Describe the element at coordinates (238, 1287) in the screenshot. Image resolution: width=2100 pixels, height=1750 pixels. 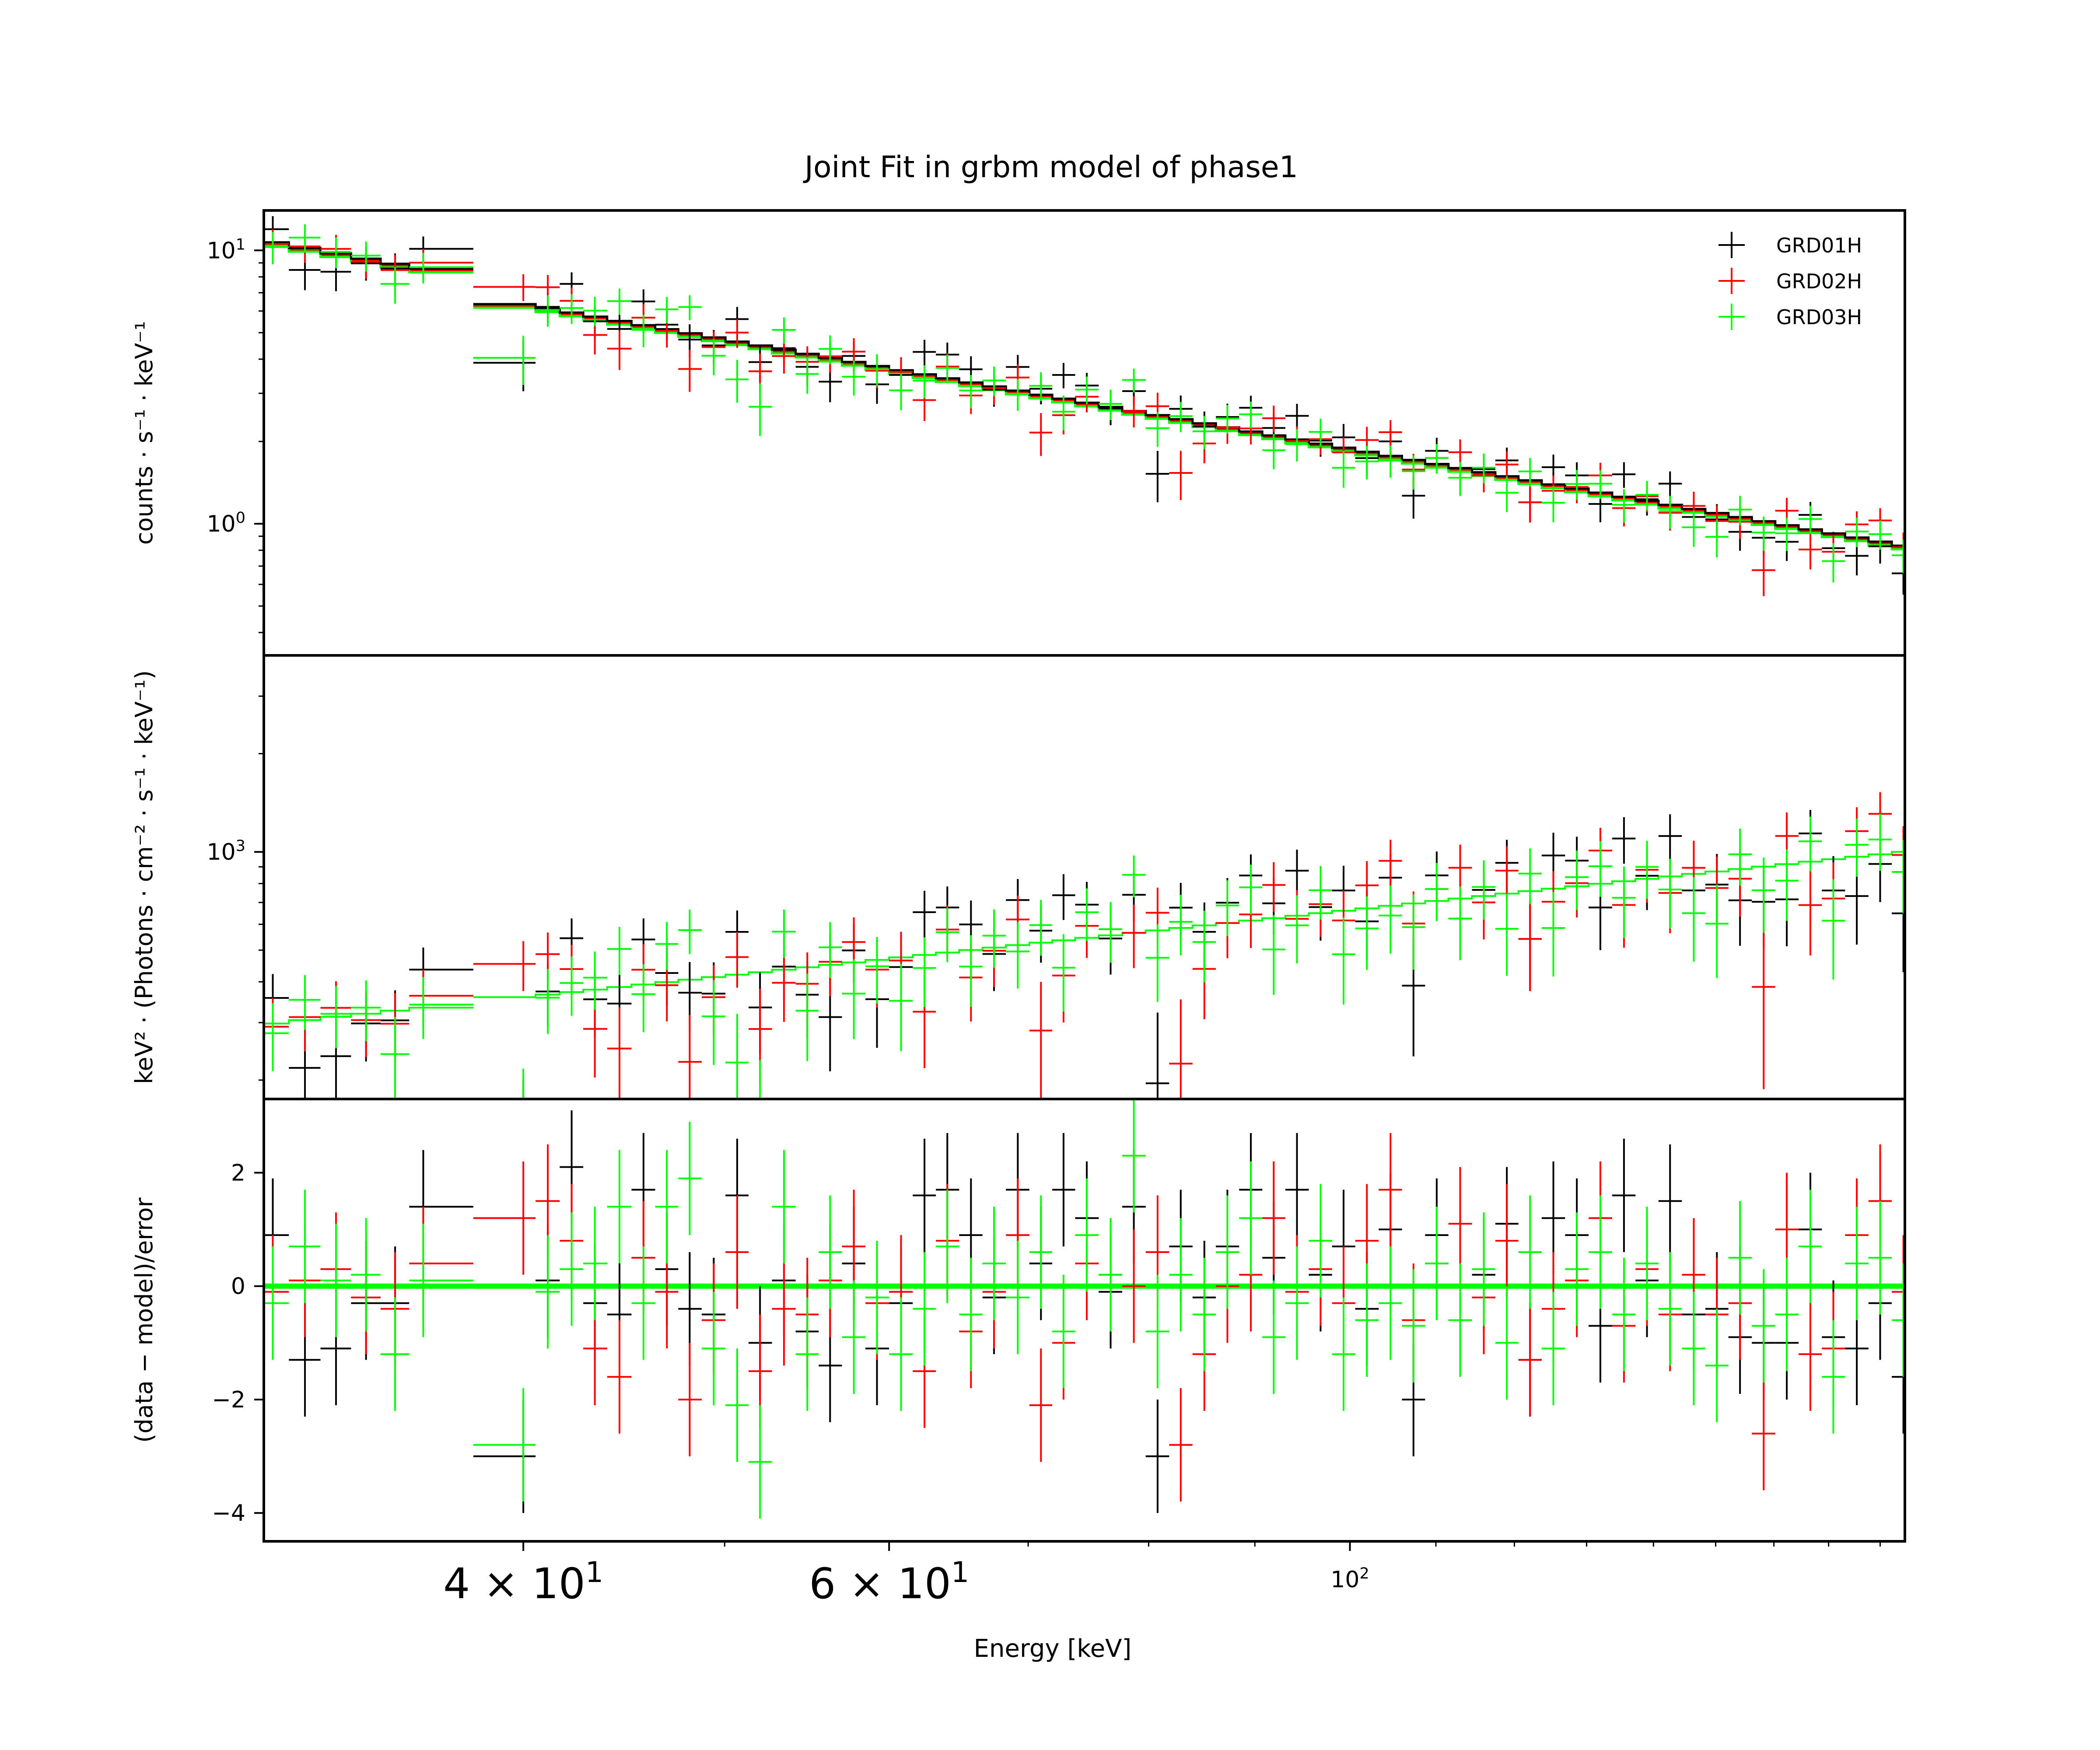
I see `y-tick-label-residuals: 0` at that location.